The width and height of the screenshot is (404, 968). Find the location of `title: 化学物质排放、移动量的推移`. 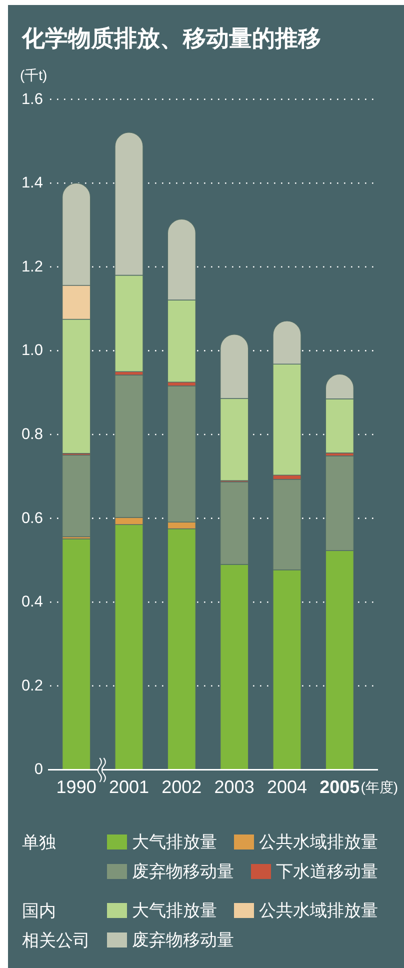

title: 化学物质排放、移动量的推移 is located at coordinates (171, 38).